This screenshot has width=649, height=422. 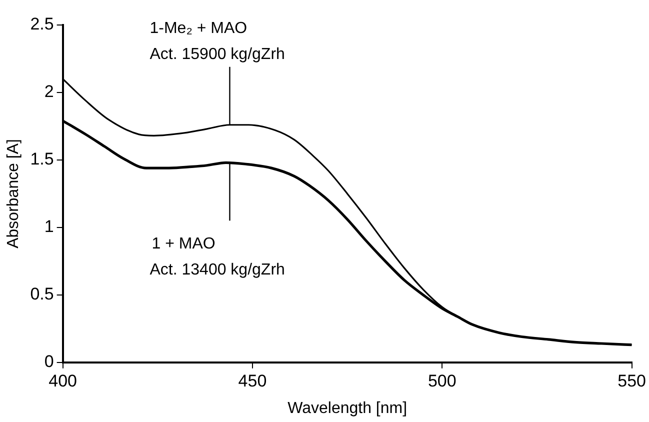 What do you see at coordinates (63, 380) in the screenshot?
I see `x-tick-label: 400` at bounding box center [63, 380].